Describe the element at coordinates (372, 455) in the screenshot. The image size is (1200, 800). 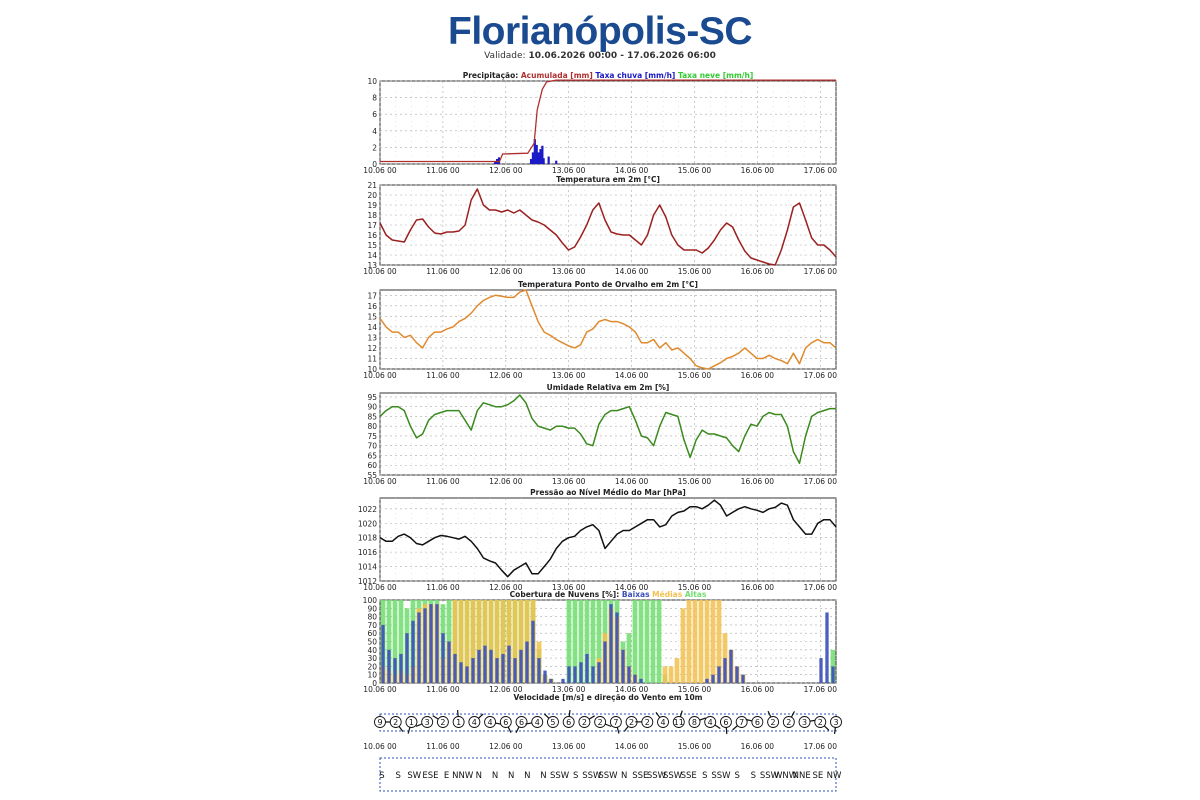
I see `y-tick-label: 65` at that location.